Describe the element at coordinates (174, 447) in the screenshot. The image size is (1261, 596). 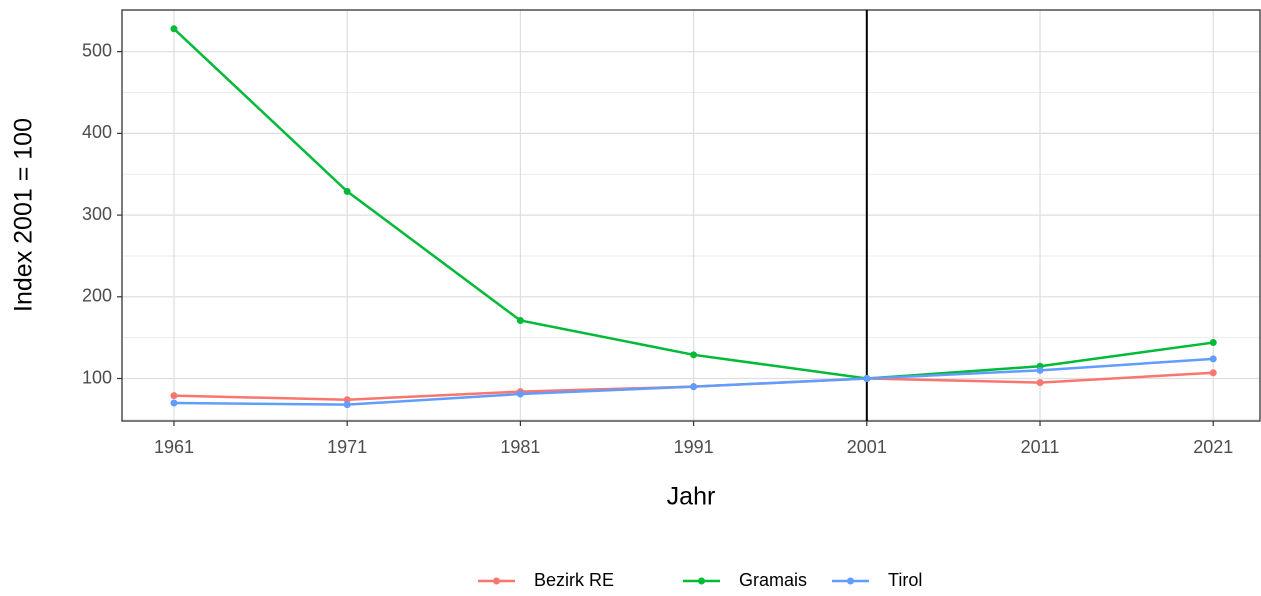
I see `x-tick-label: 1961` at that location.